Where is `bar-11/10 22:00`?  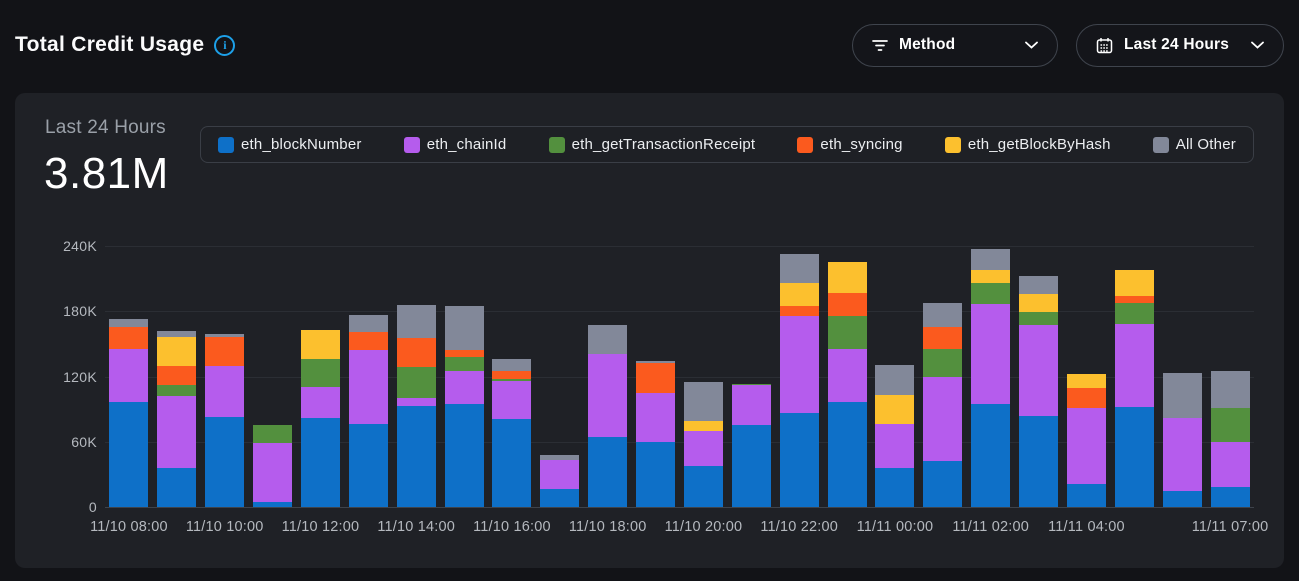 bar-11/10 22:00 is located at coordinates (799, 380).